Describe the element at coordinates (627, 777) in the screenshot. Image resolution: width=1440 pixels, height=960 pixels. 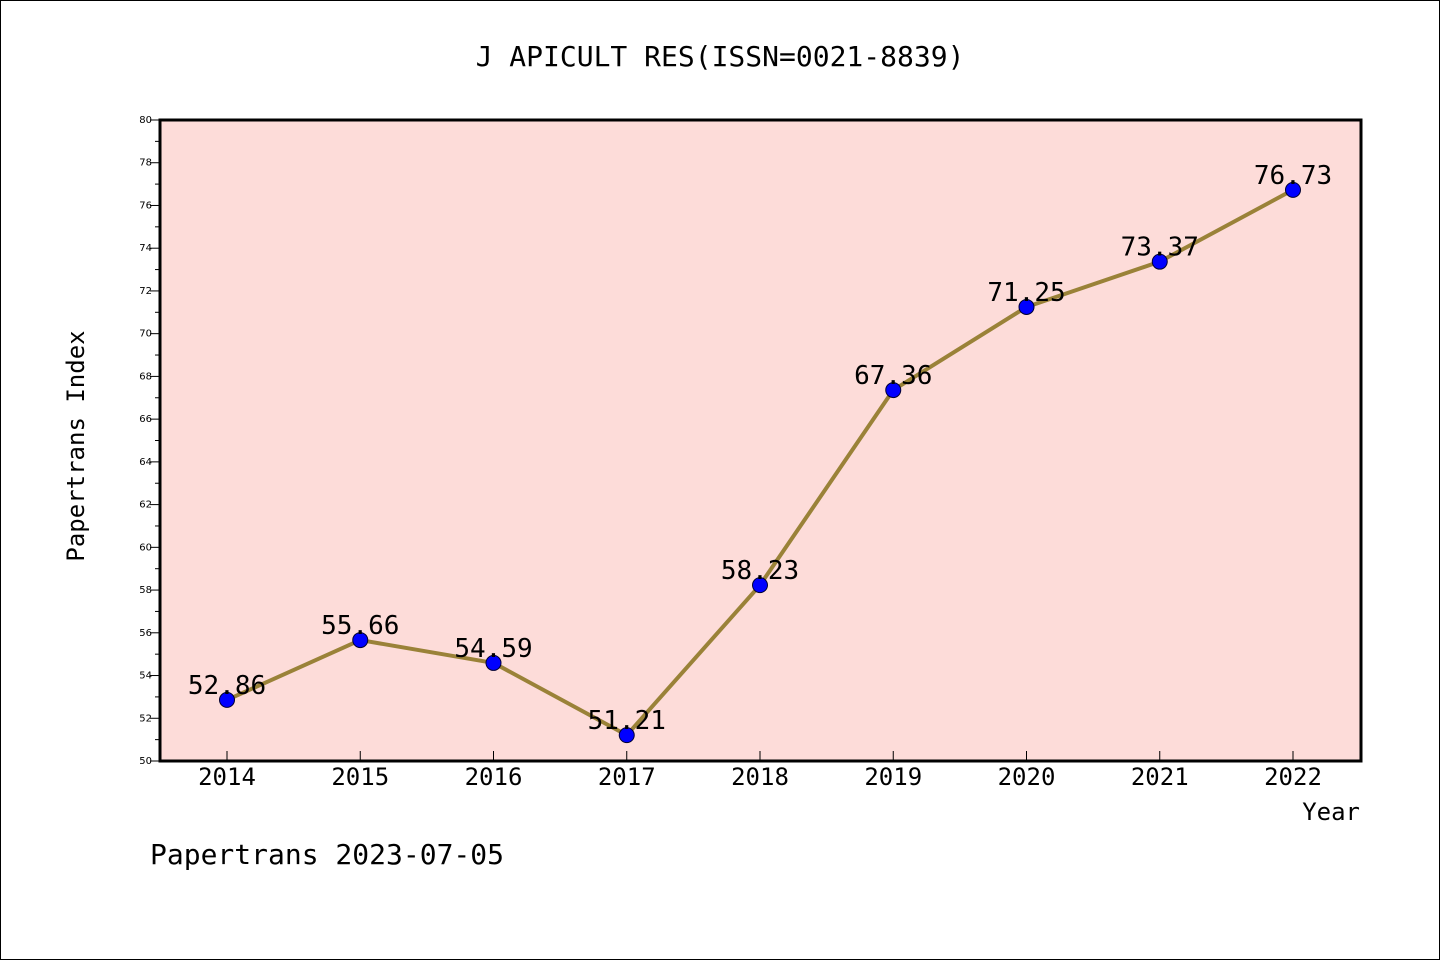
I see `x-tick-label: 2017` at that location.